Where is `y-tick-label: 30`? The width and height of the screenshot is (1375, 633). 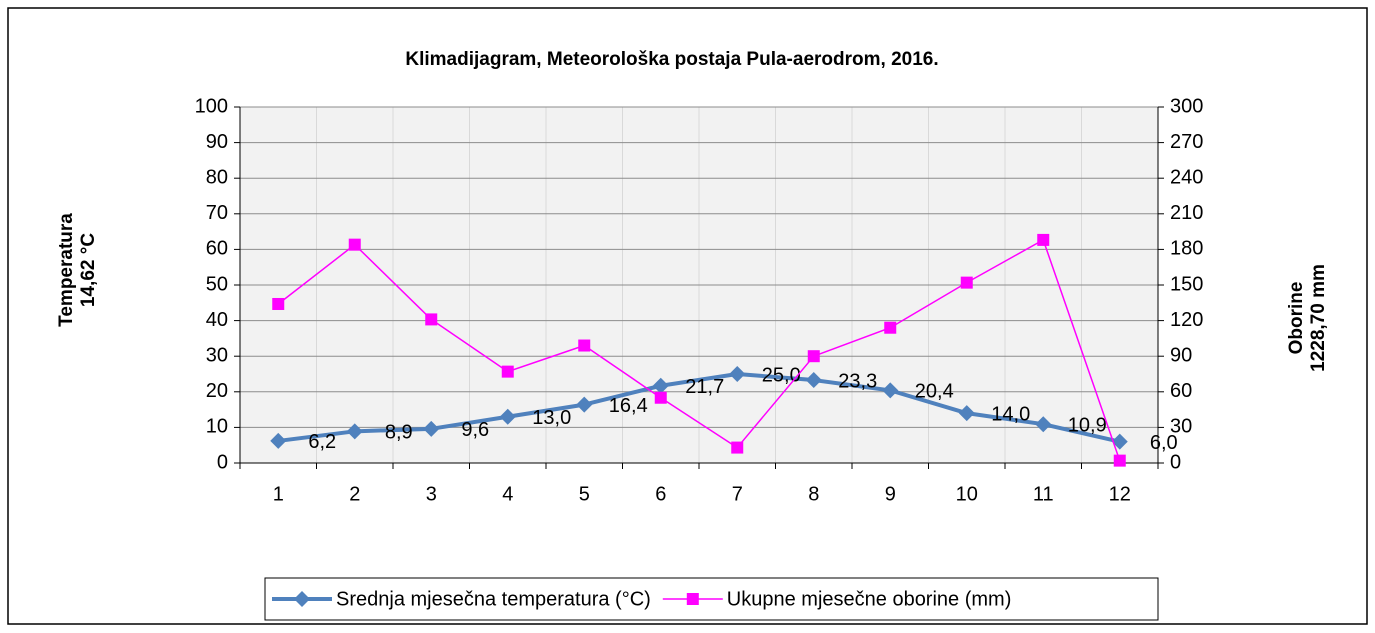 y-tick-label: 30 is located at coordinates (217, 355).